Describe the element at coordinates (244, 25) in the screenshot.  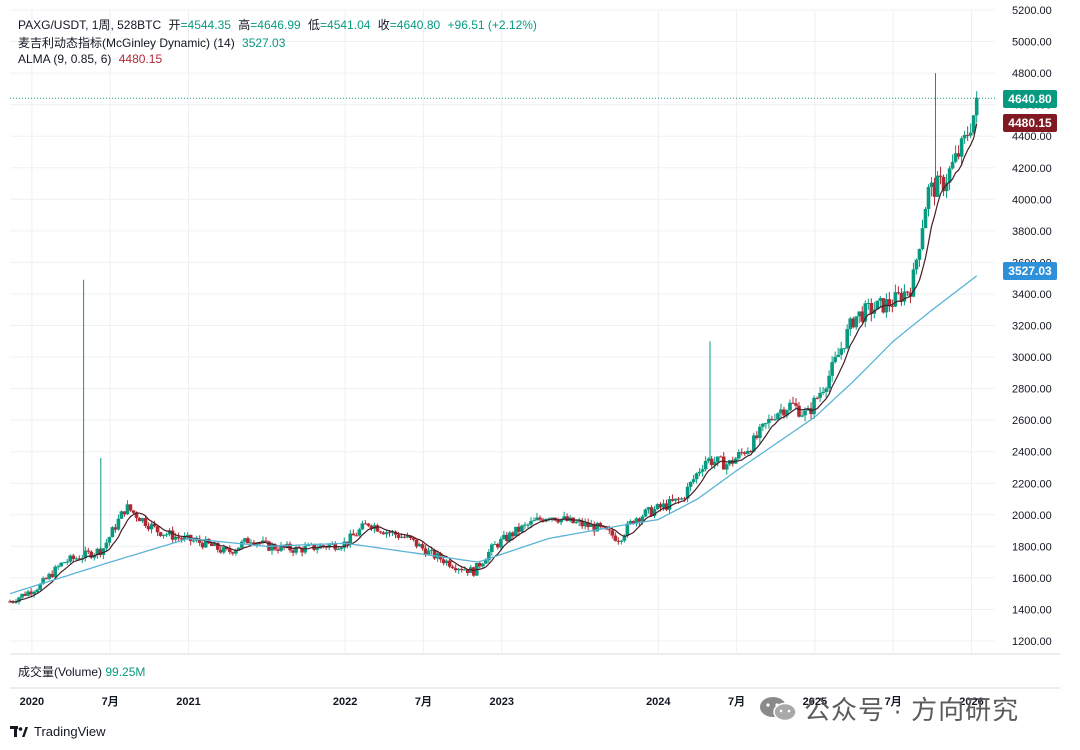
I see `legend-high-label: 高` at that location.